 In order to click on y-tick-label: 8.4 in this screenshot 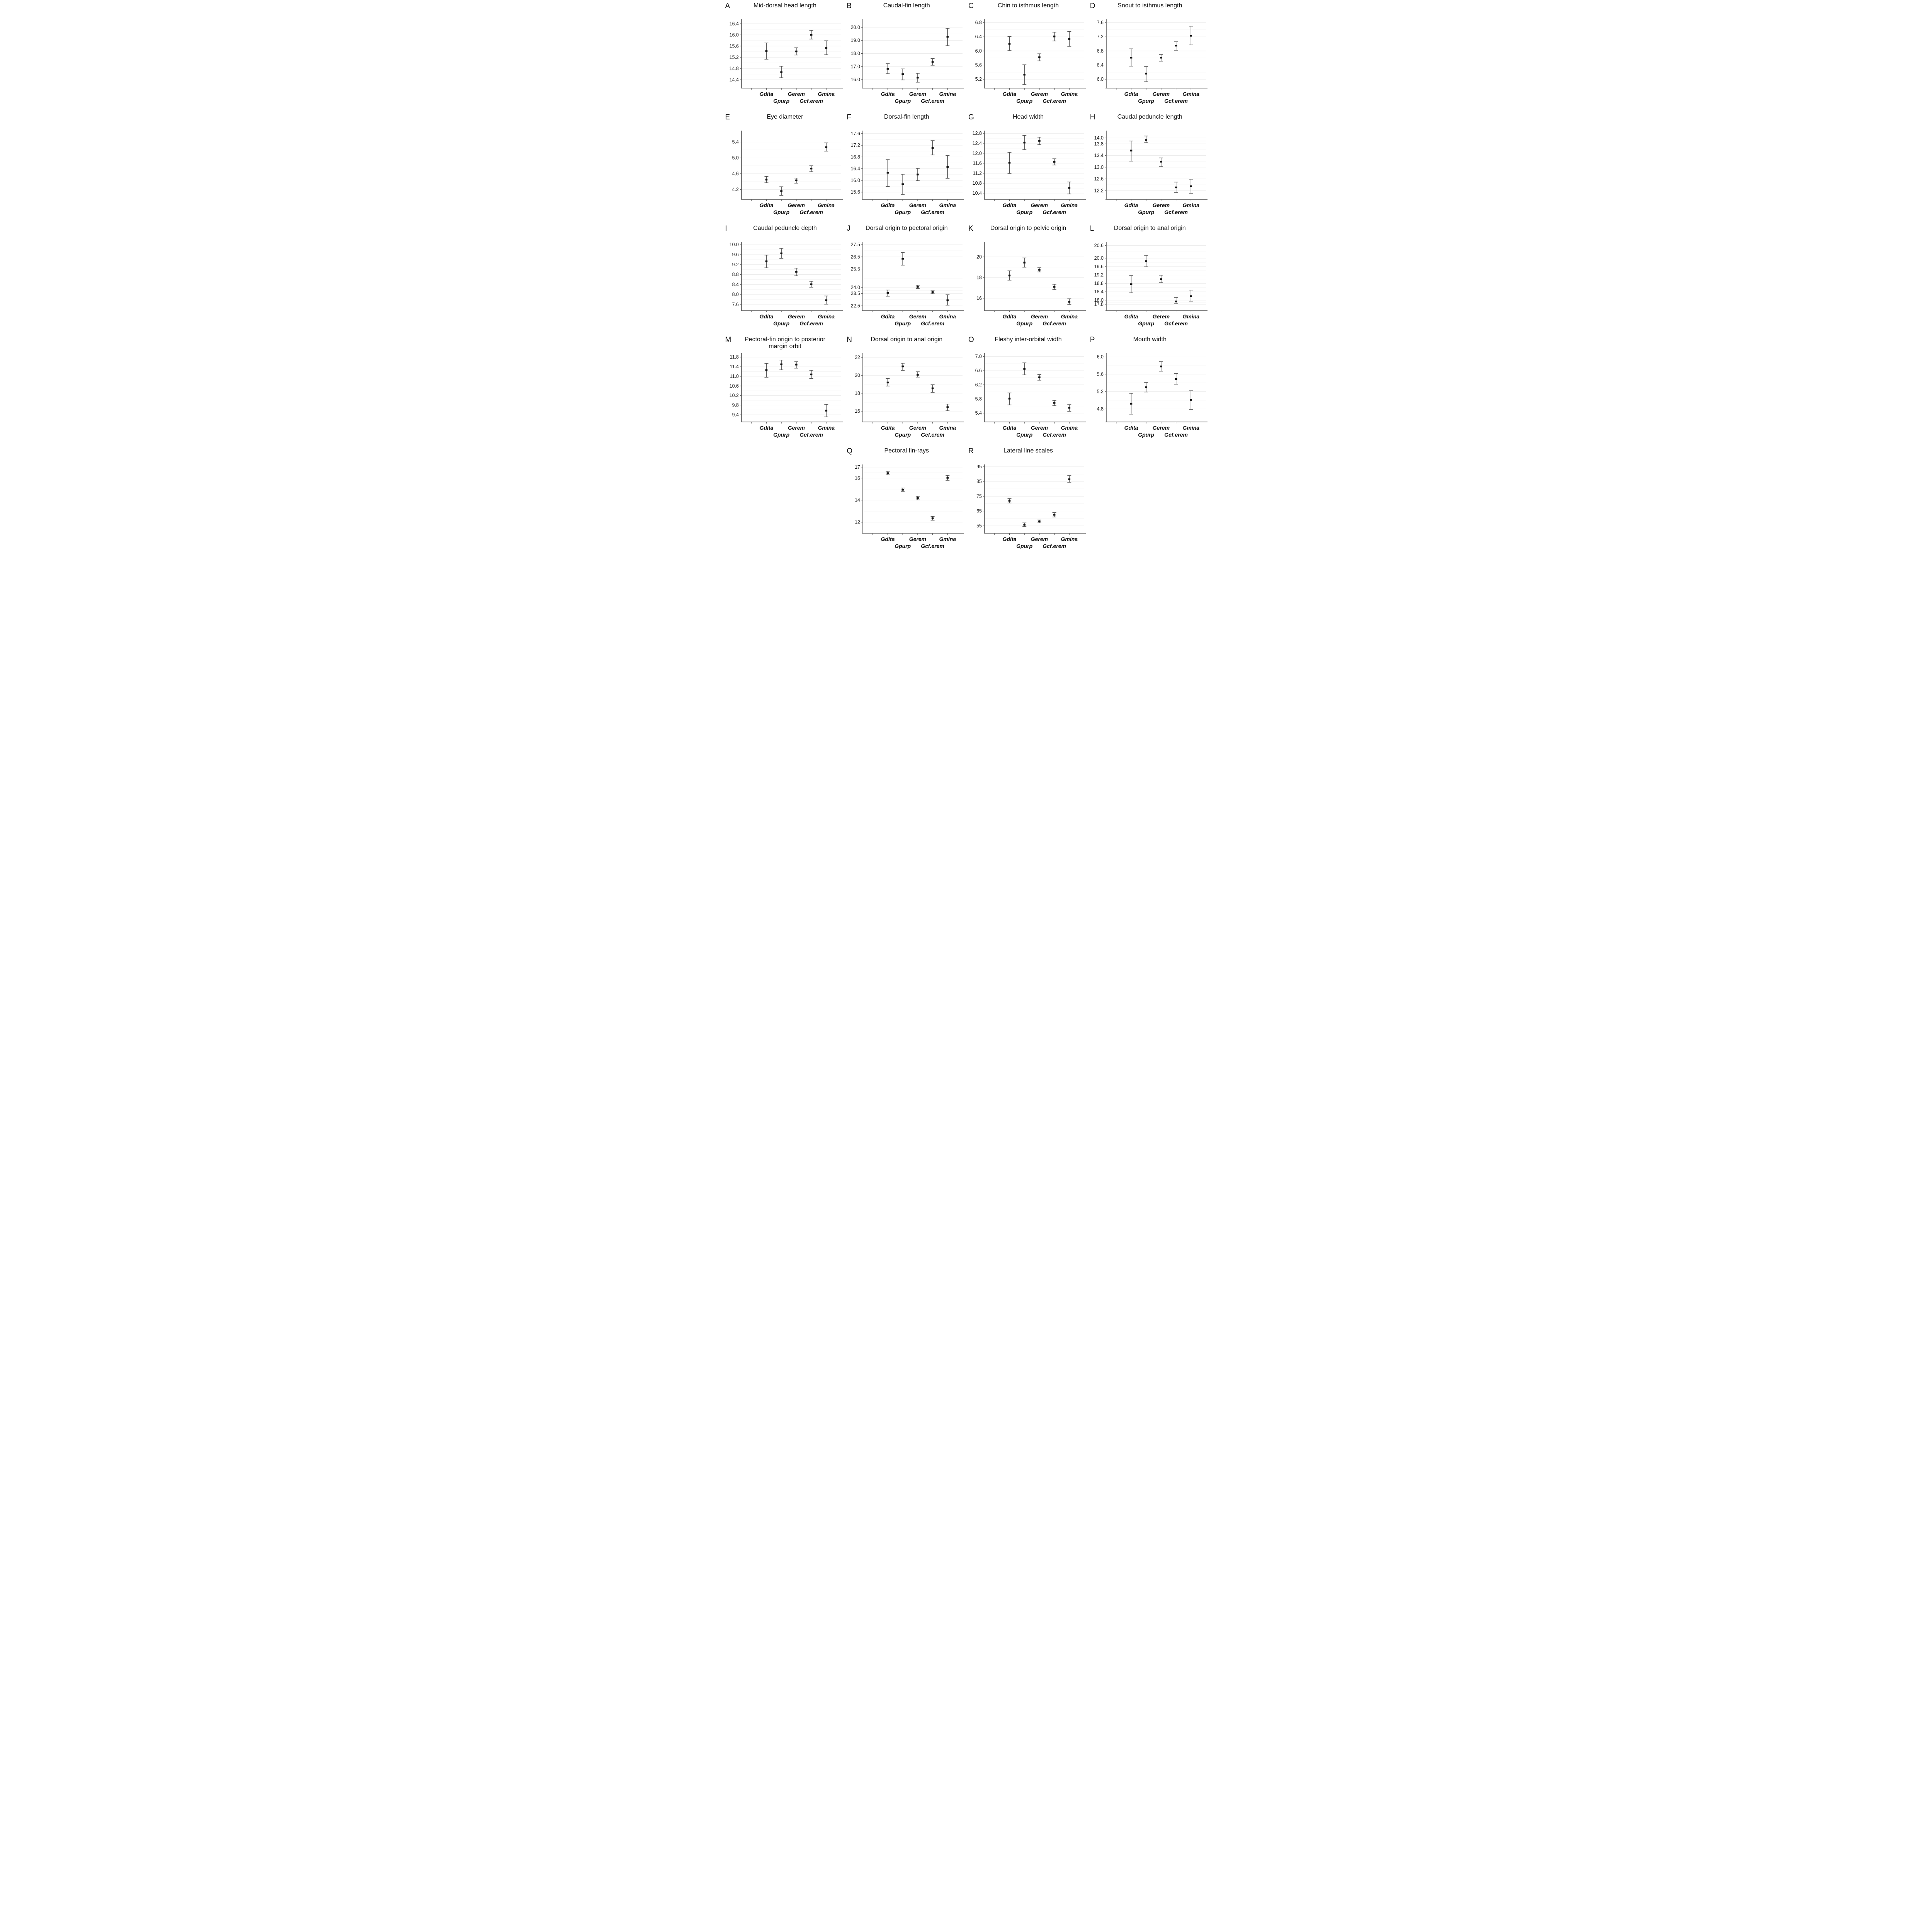, I will do `click(735, 284)`.